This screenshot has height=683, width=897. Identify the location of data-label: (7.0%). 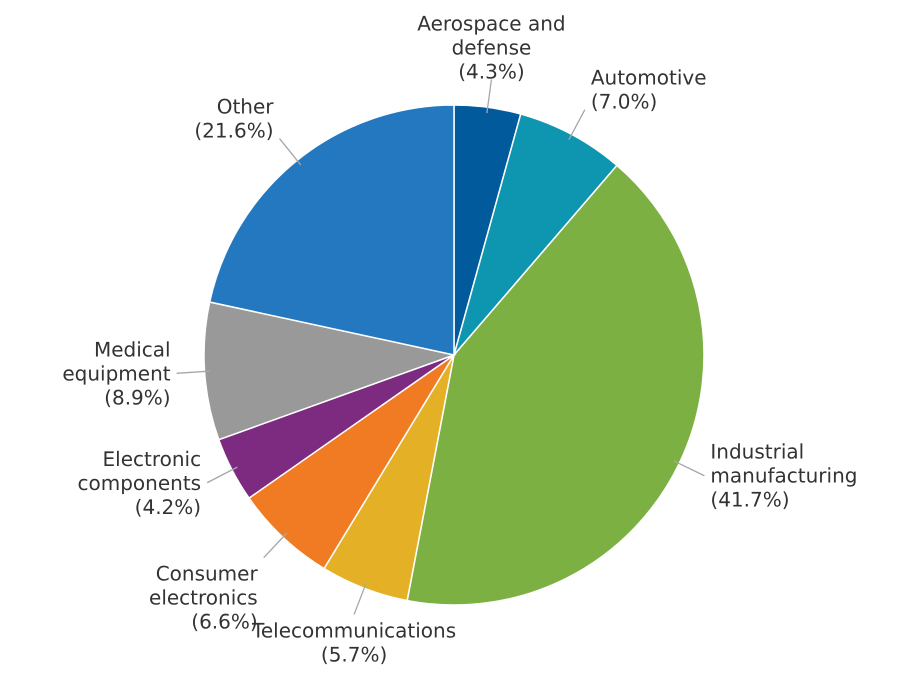
(624, 102).